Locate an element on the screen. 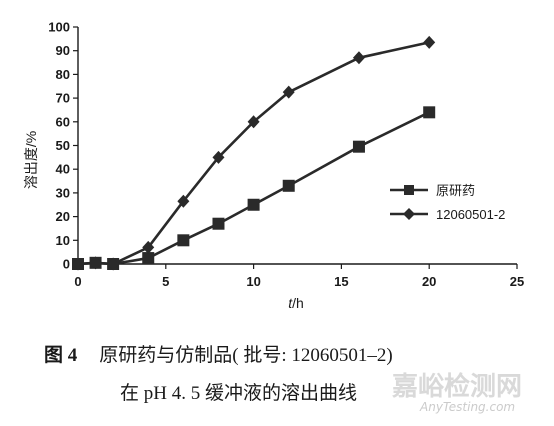 Image resolution: width=554 pixels, height=426 pixels. caption-subtitle: 在 pH 4. 5 缓冲液的溶出曲线 is located at coordinates (238, 393).